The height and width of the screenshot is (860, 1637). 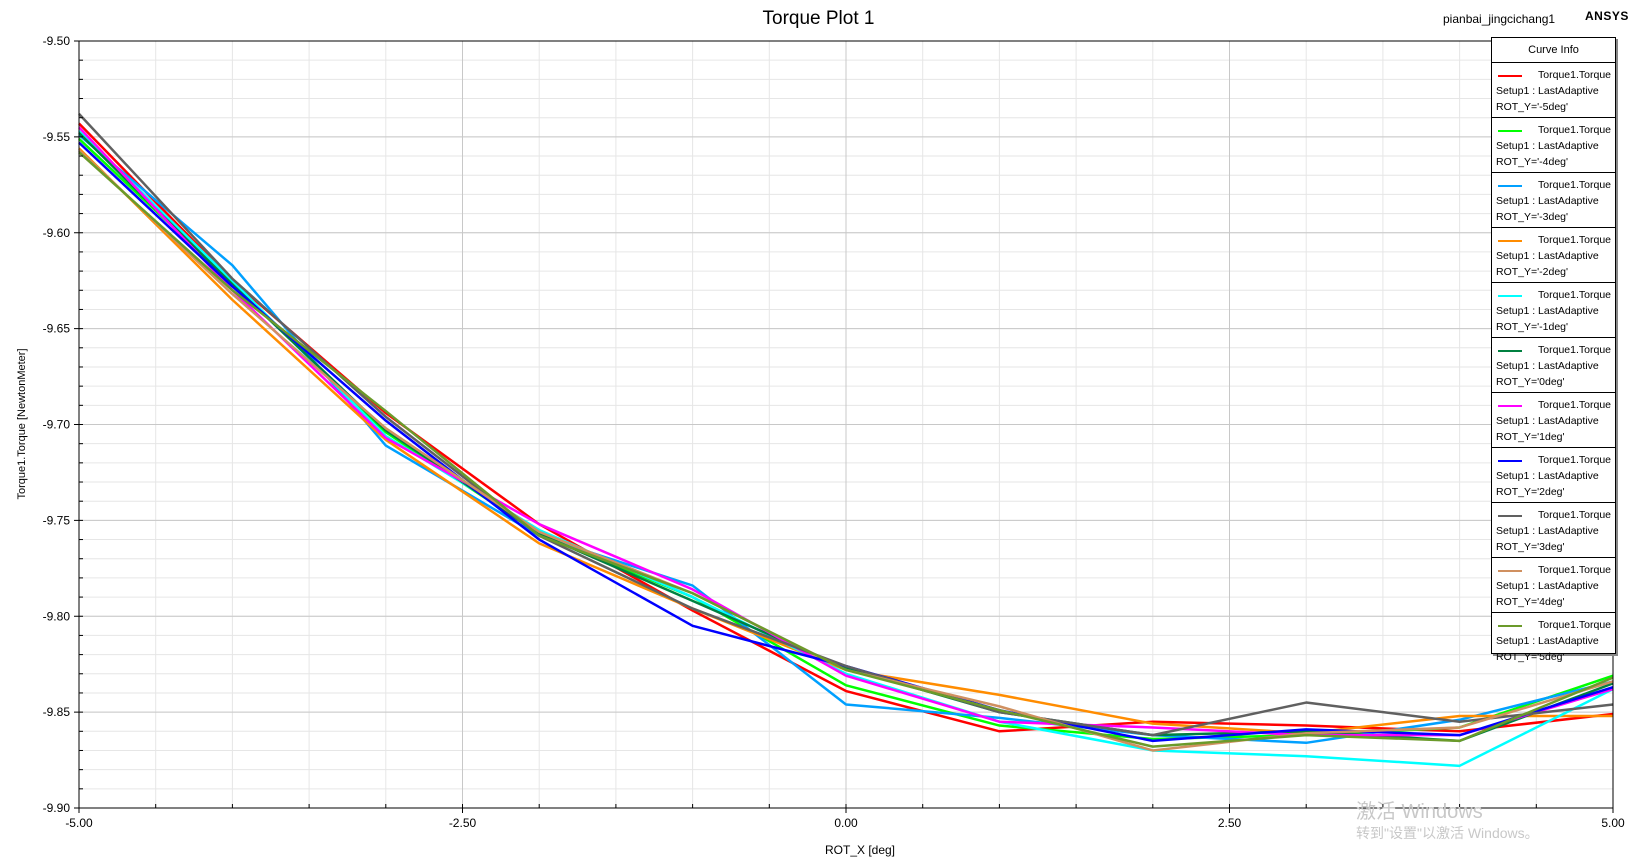 What do you see at coordinates (1530, 602) in the screenshot?
I see `legend-param: ROT_Y='4deg'` at bounding box center [1530, 602].